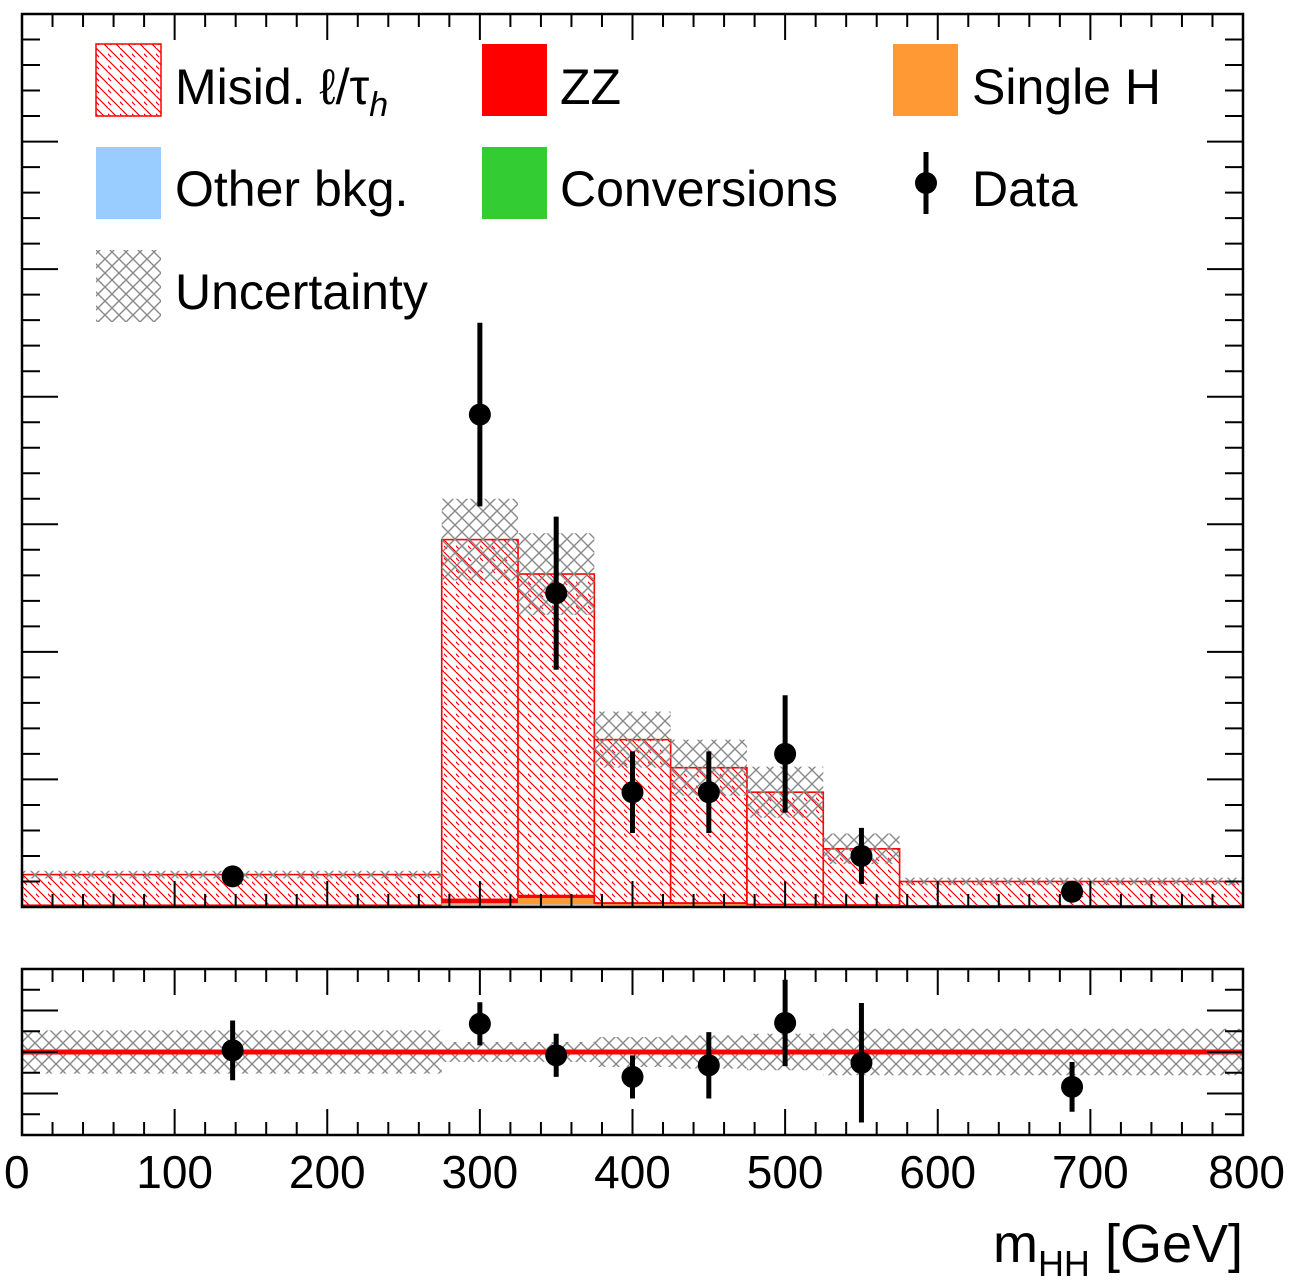 This screenshot has height=1281, width=1289. Describe the element at coordinates (291, 189) in the screenshot. I see `legend-label-other-bkg: Other bkg.` at that location.